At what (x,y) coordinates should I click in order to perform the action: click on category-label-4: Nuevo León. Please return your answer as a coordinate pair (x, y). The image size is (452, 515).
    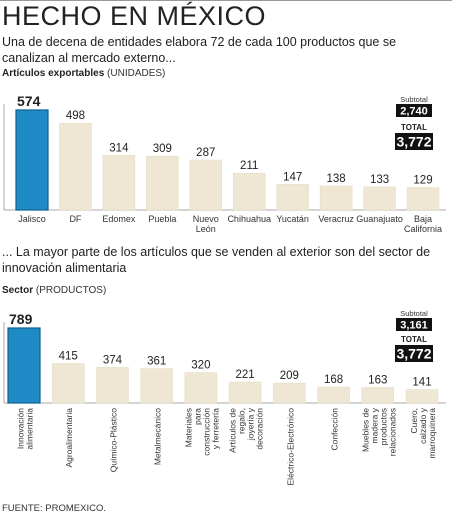
    Looking at the image, I should click on (206, 224).